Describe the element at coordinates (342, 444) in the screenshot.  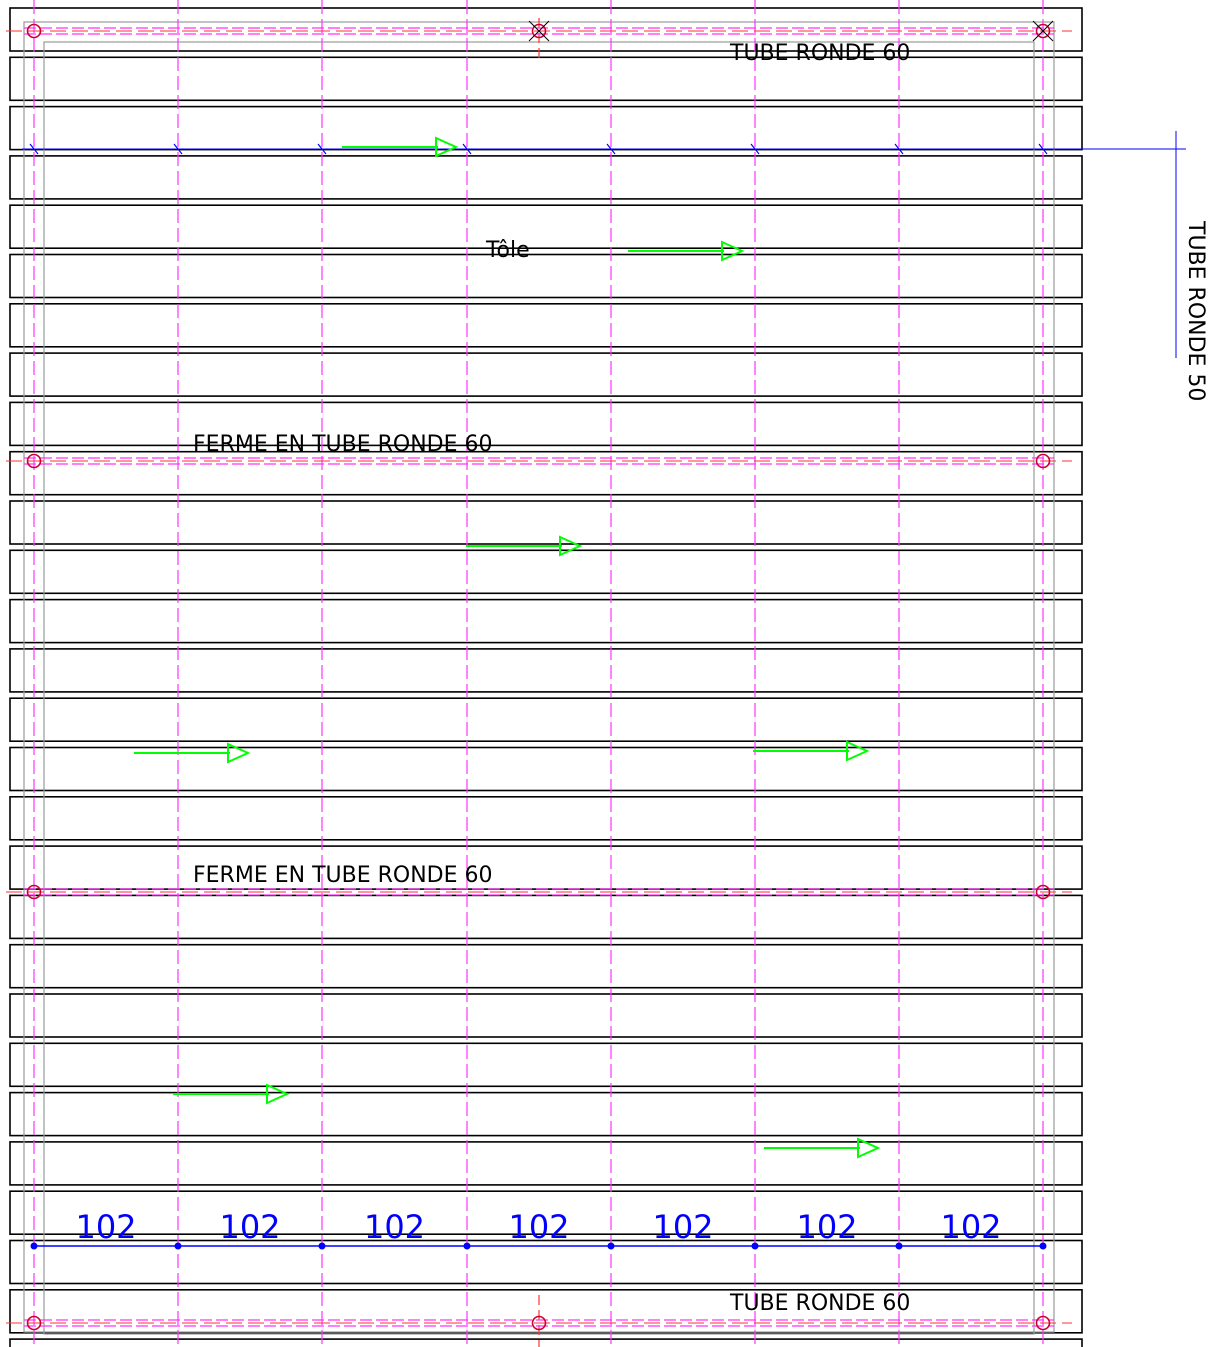
I see `truss-label-1: FERME EN TUBE RONDE 60` at that location.